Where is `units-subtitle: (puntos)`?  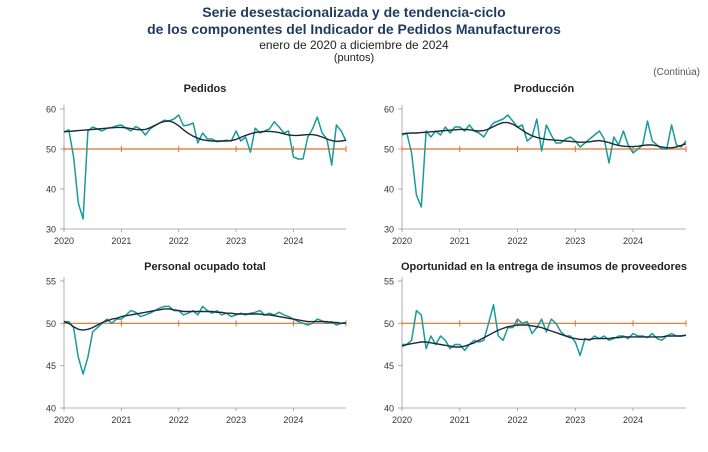
units-subtitle: (puntos) is located at coordinates (354, 58).